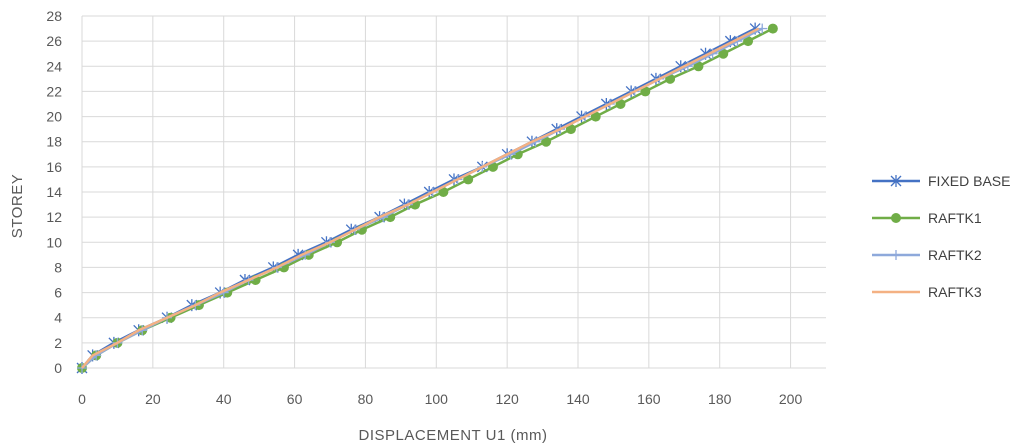  Describe the element at coordinates (224, 399) in the screenshot. I see `x-tick-label: 40` at that location.